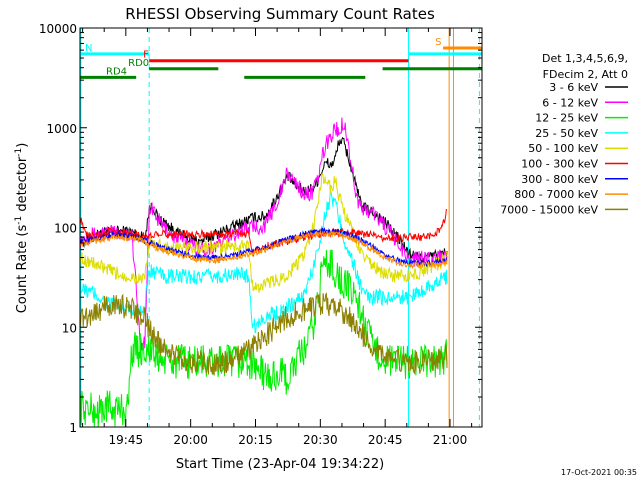 This screenshot has width=640, height=480. Describe the element at coordinates (385, 440) in the screenshot. I see `x-tick-label: 20:45` at that location.